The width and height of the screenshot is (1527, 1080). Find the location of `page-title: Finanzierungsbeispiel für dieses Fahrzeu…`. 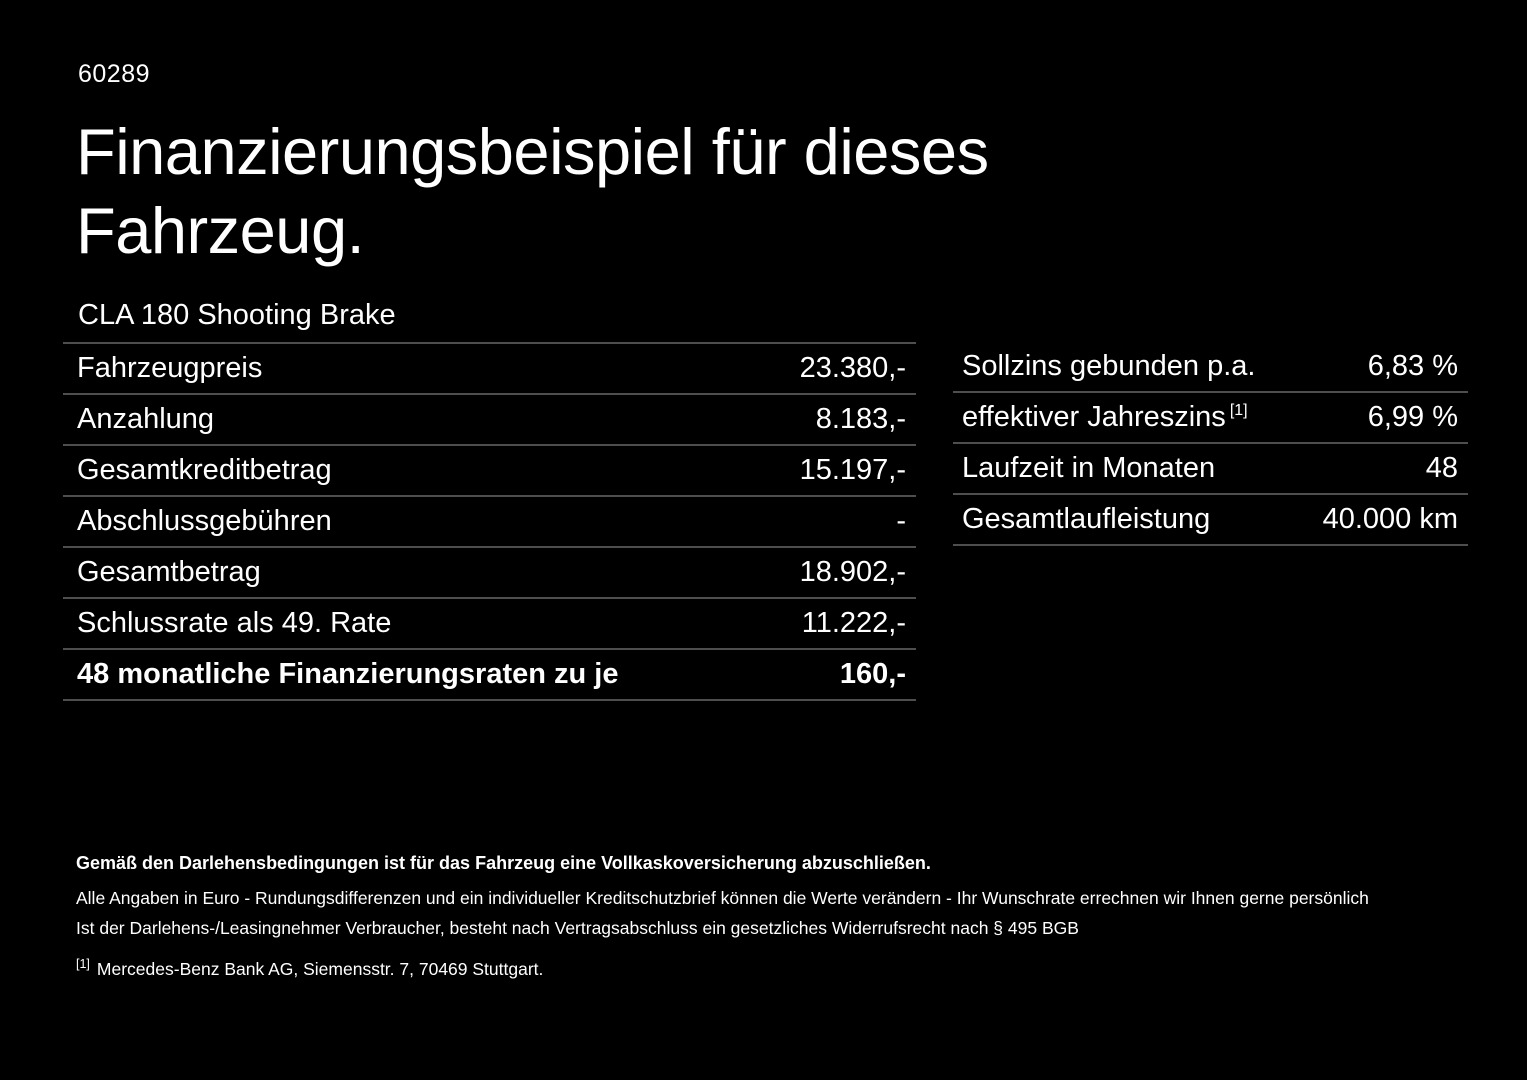

page-title: Finanzierungsbeispiel für dieses Fahrzeu… is located at coordinates (532, 191).